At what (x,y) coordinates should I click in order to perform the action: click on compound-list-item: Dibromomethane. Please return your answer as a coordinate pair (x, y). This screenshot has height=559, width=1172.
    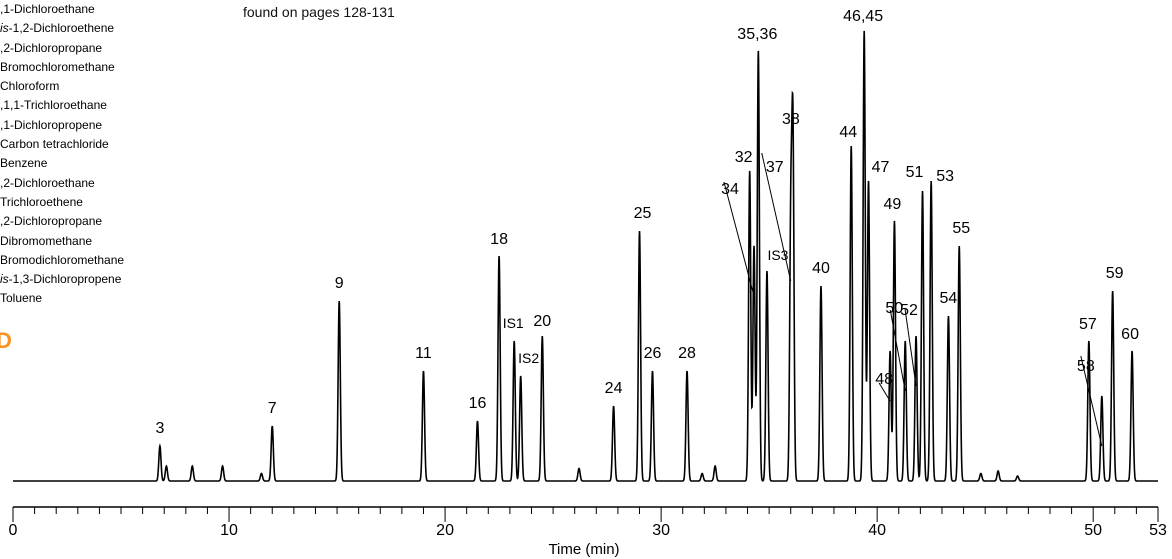
    Looking at the image, I should click on (46, 240).